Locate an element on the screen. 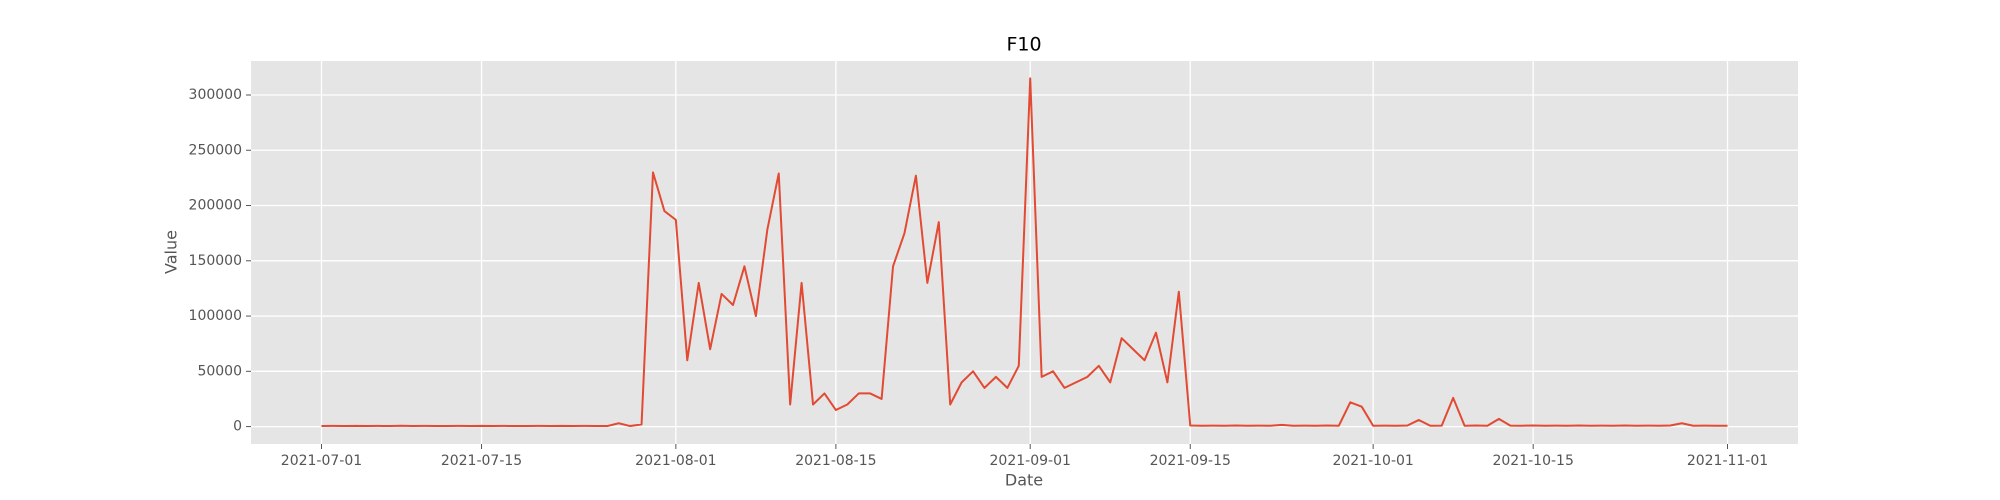 This screenshot has height=500, width=2000. x-tick-label: 2021-08-01 is located at coordinates (675, 461).